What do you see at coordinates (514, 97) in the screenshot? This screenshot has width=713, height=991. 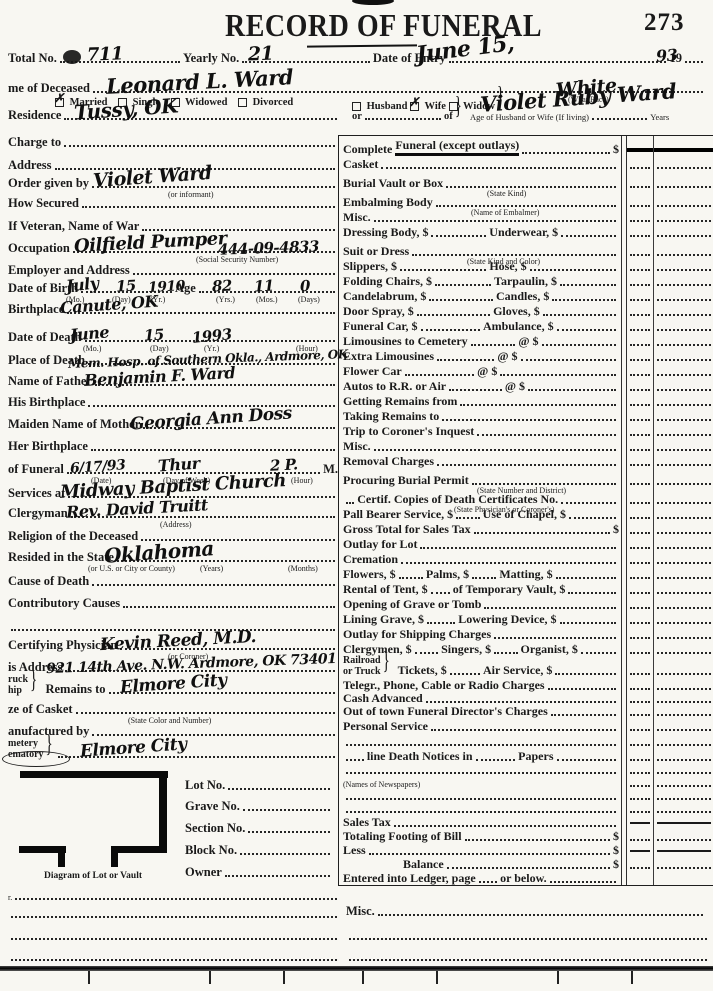 I see `row-spouse-status: Husband Wife Widow}Violet Ruby Ward` at bounding box center [514, 97].